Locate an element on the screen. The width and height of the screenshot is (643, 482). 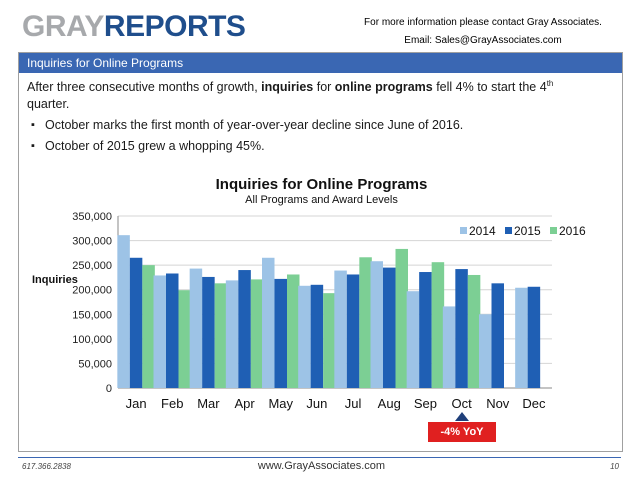
logo: GRAYREPORTS is located at coordinates (134, 26).